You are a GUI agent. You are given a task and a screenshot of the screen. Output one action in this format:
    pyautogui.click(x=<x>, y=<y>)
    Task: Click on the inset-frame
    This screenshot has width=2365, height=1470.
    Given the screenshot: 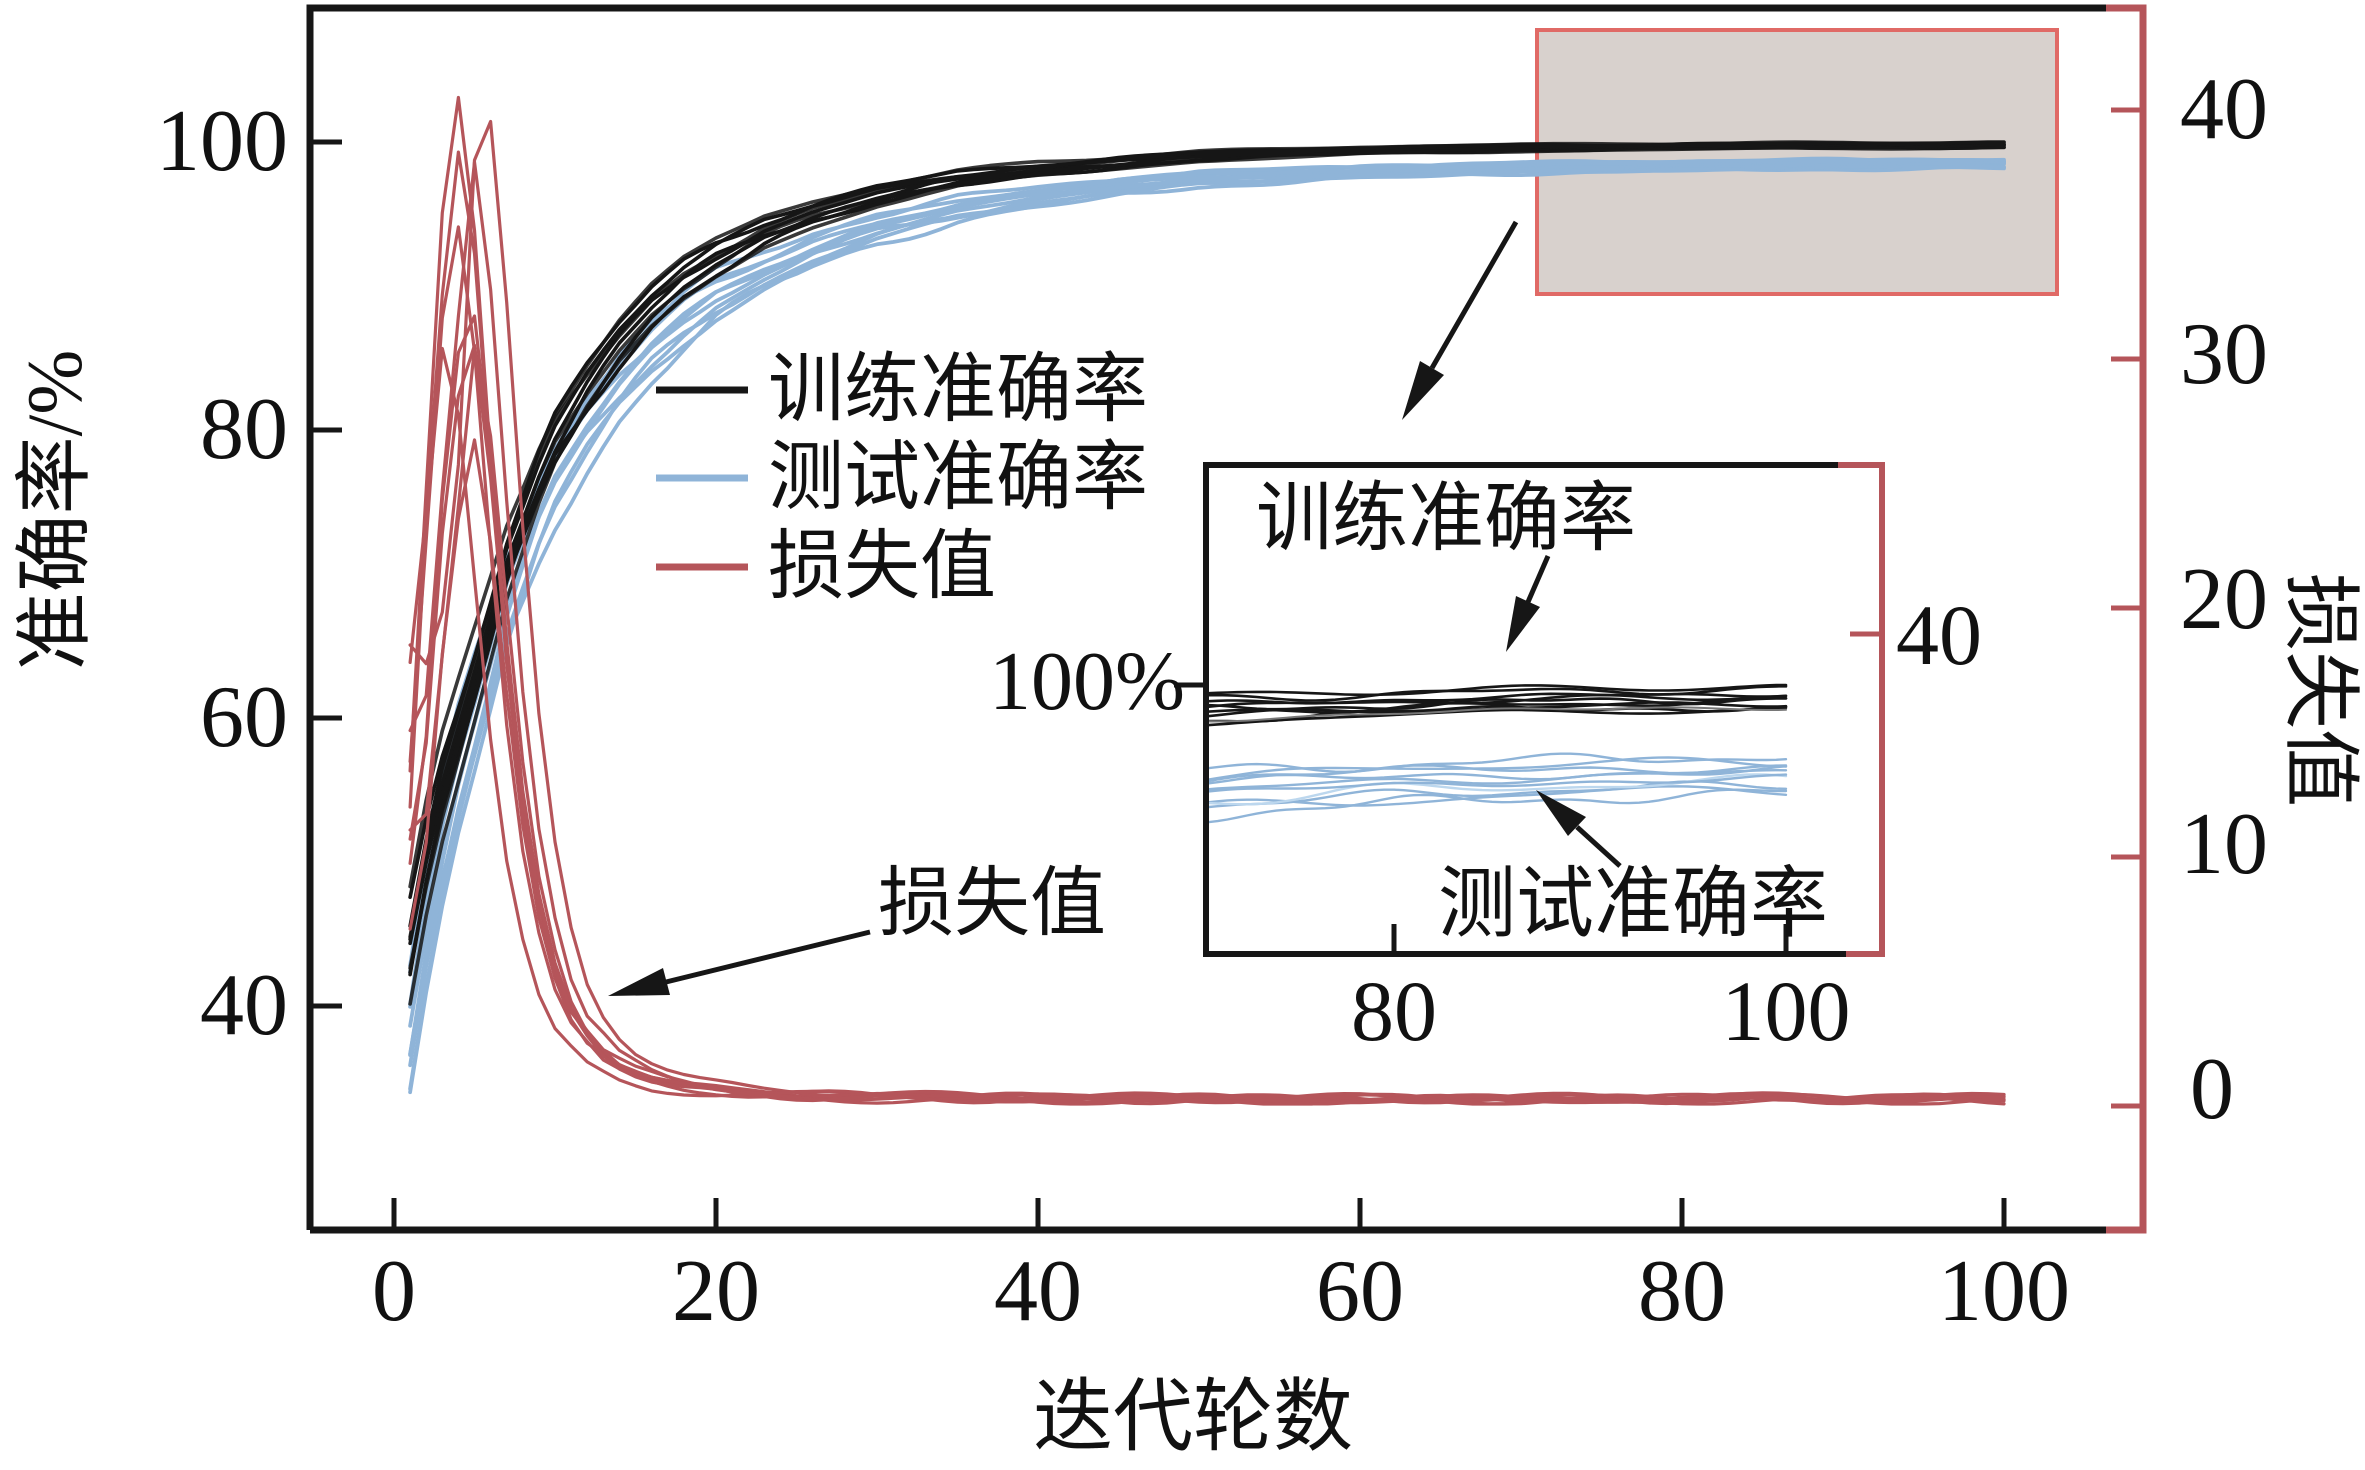 What is the action you would take?
    pyautogui.click(x=1524, y=709)
    